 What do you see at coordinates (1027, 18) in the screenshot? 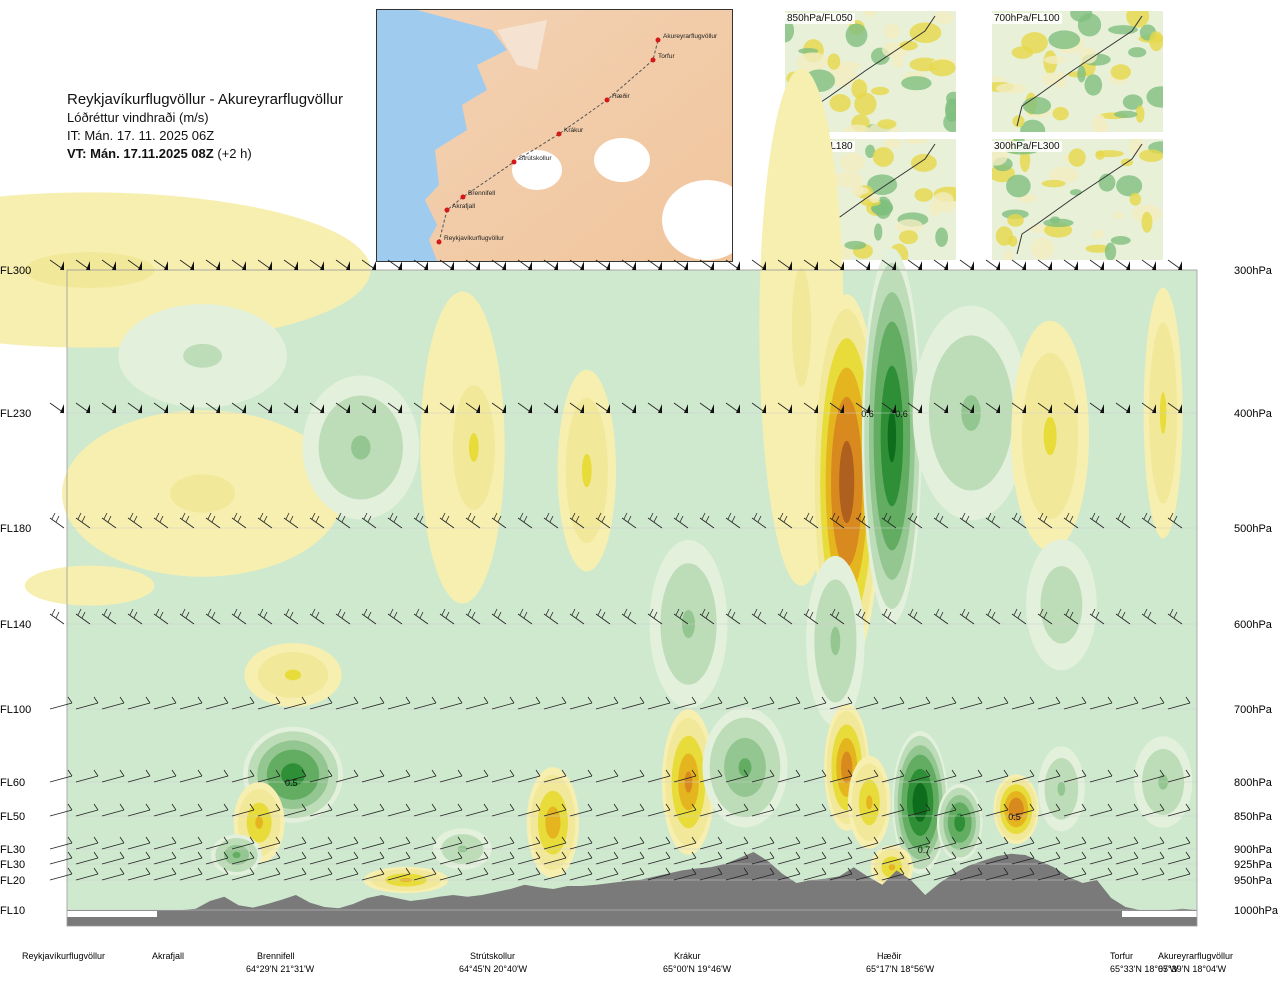
I see `thumb-700-label: 700hPa/FL100` at bounding box center [1027, 18].